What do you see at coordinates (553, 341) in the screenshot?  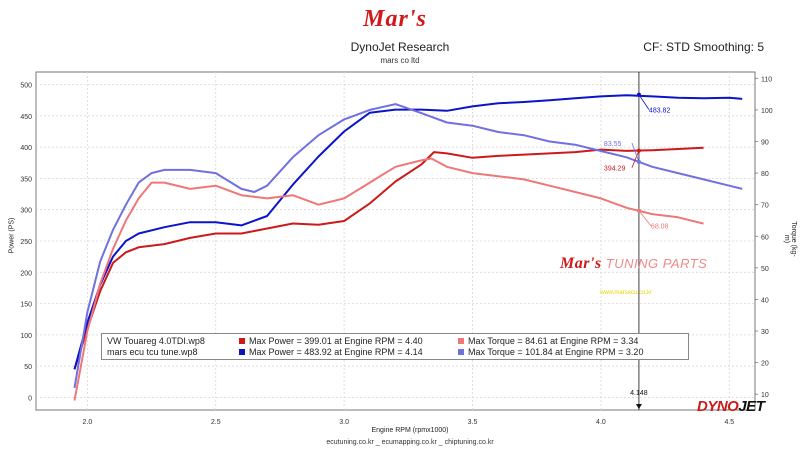 I see `legend-max-torque: Max Torque = 84.61 at Engine RPM = 3.34` at bounding box center [553, 341].